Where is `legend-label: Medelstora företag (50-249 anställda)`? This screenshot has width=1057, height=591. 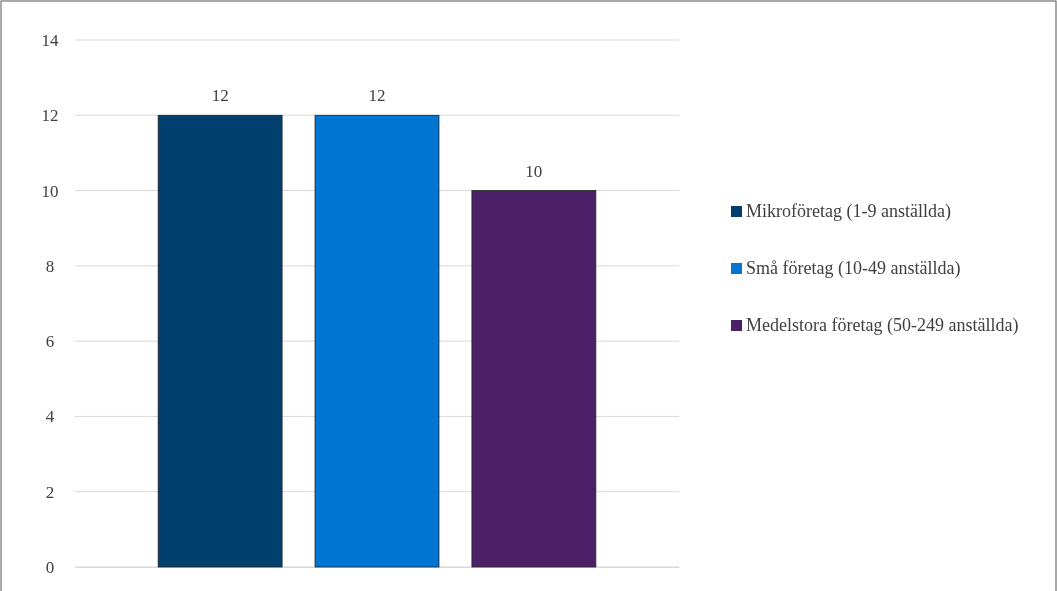 legend-label: Medelstora företag (50-249 anställda) is located at coordinates (882, 325).